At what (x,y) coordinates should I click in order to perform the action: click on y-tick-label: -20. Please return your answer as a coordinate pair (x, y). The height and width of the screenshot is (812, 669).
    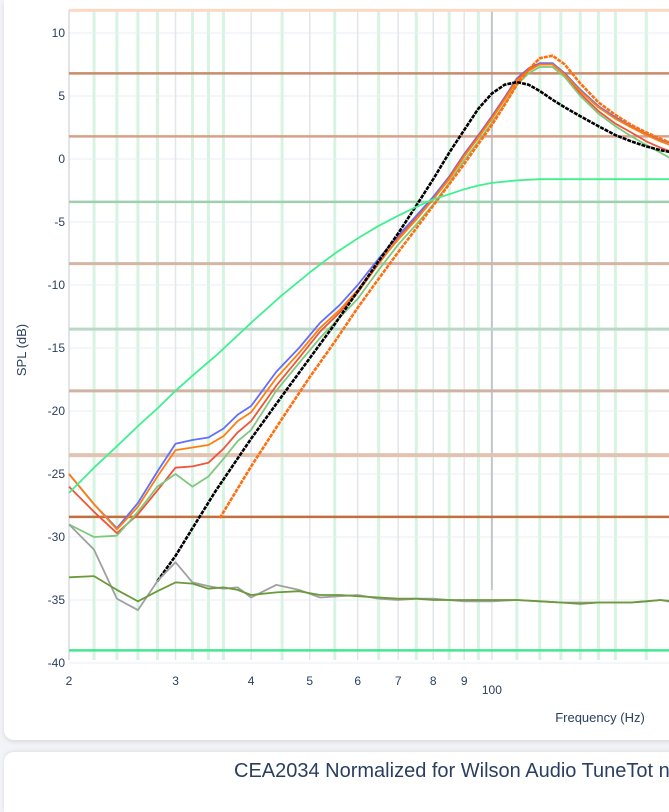
    Looking at the image, I should click on (57, 411).